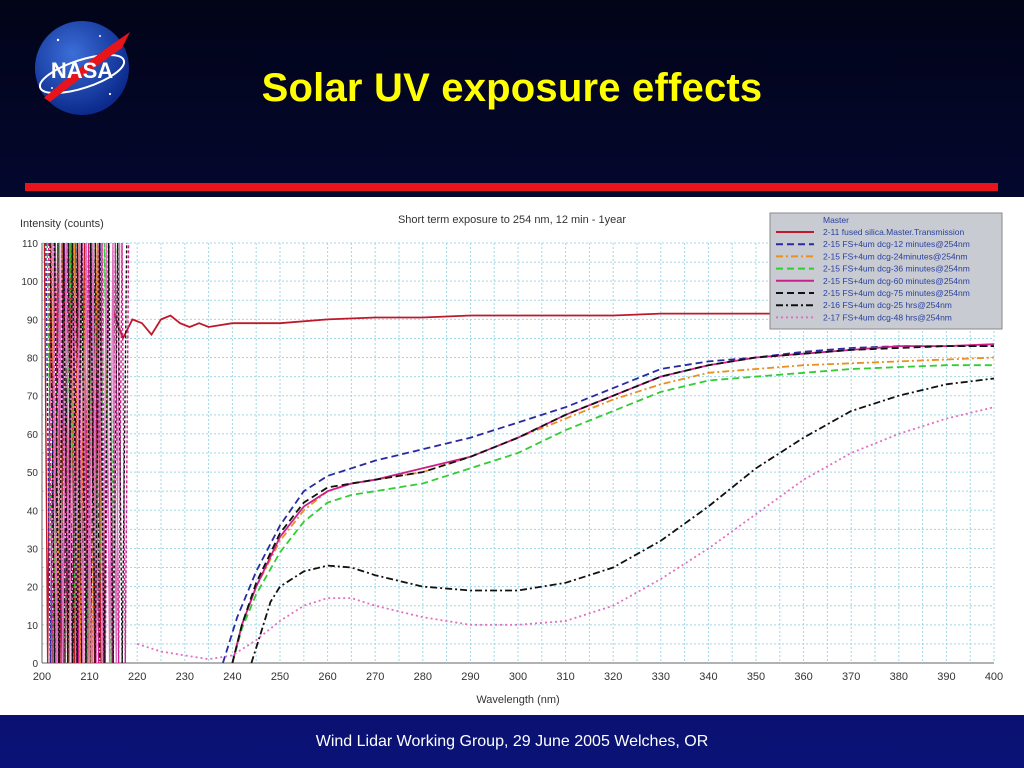 This screenshot has width=1024, height=768. Describe the element at coordinates (661, 677) in the screenshot. I see `x-tick-label: 330` at that location.